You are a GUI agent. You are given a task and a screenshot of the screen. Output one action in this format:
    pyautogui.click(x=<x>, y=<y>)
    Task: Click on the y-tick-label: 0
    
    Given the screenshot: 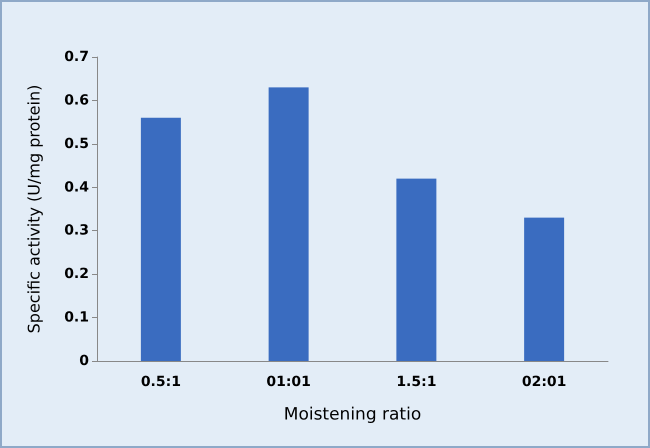 What is the action you would take?
    pyautogui.click(x=84, y=361)
    